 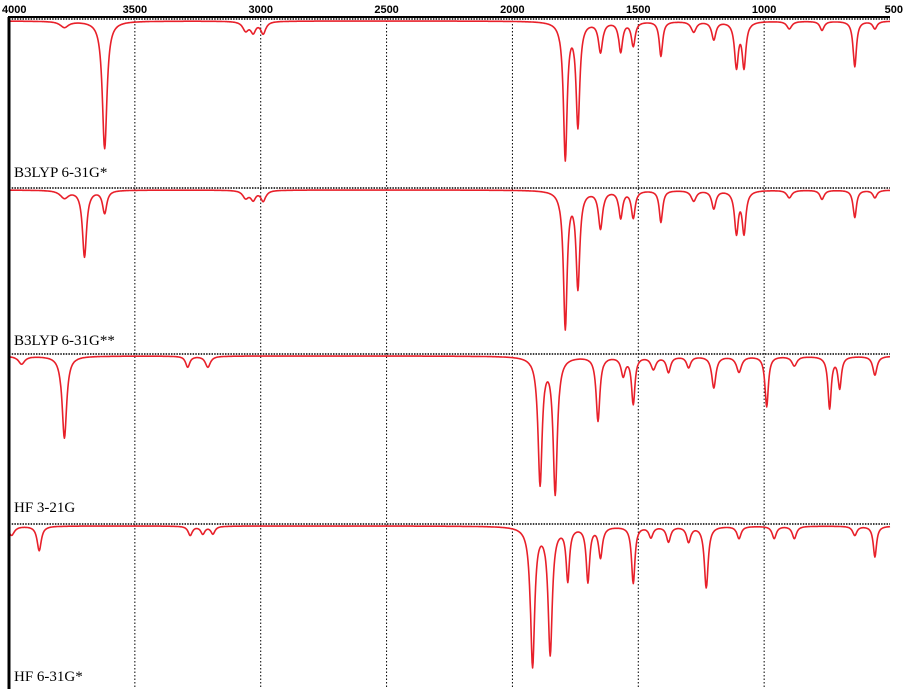 What do you see at coordinates (386, 10) in the screenshot?
I see `x-tick-label-2500: 2500` at bounding box center [386, 10].